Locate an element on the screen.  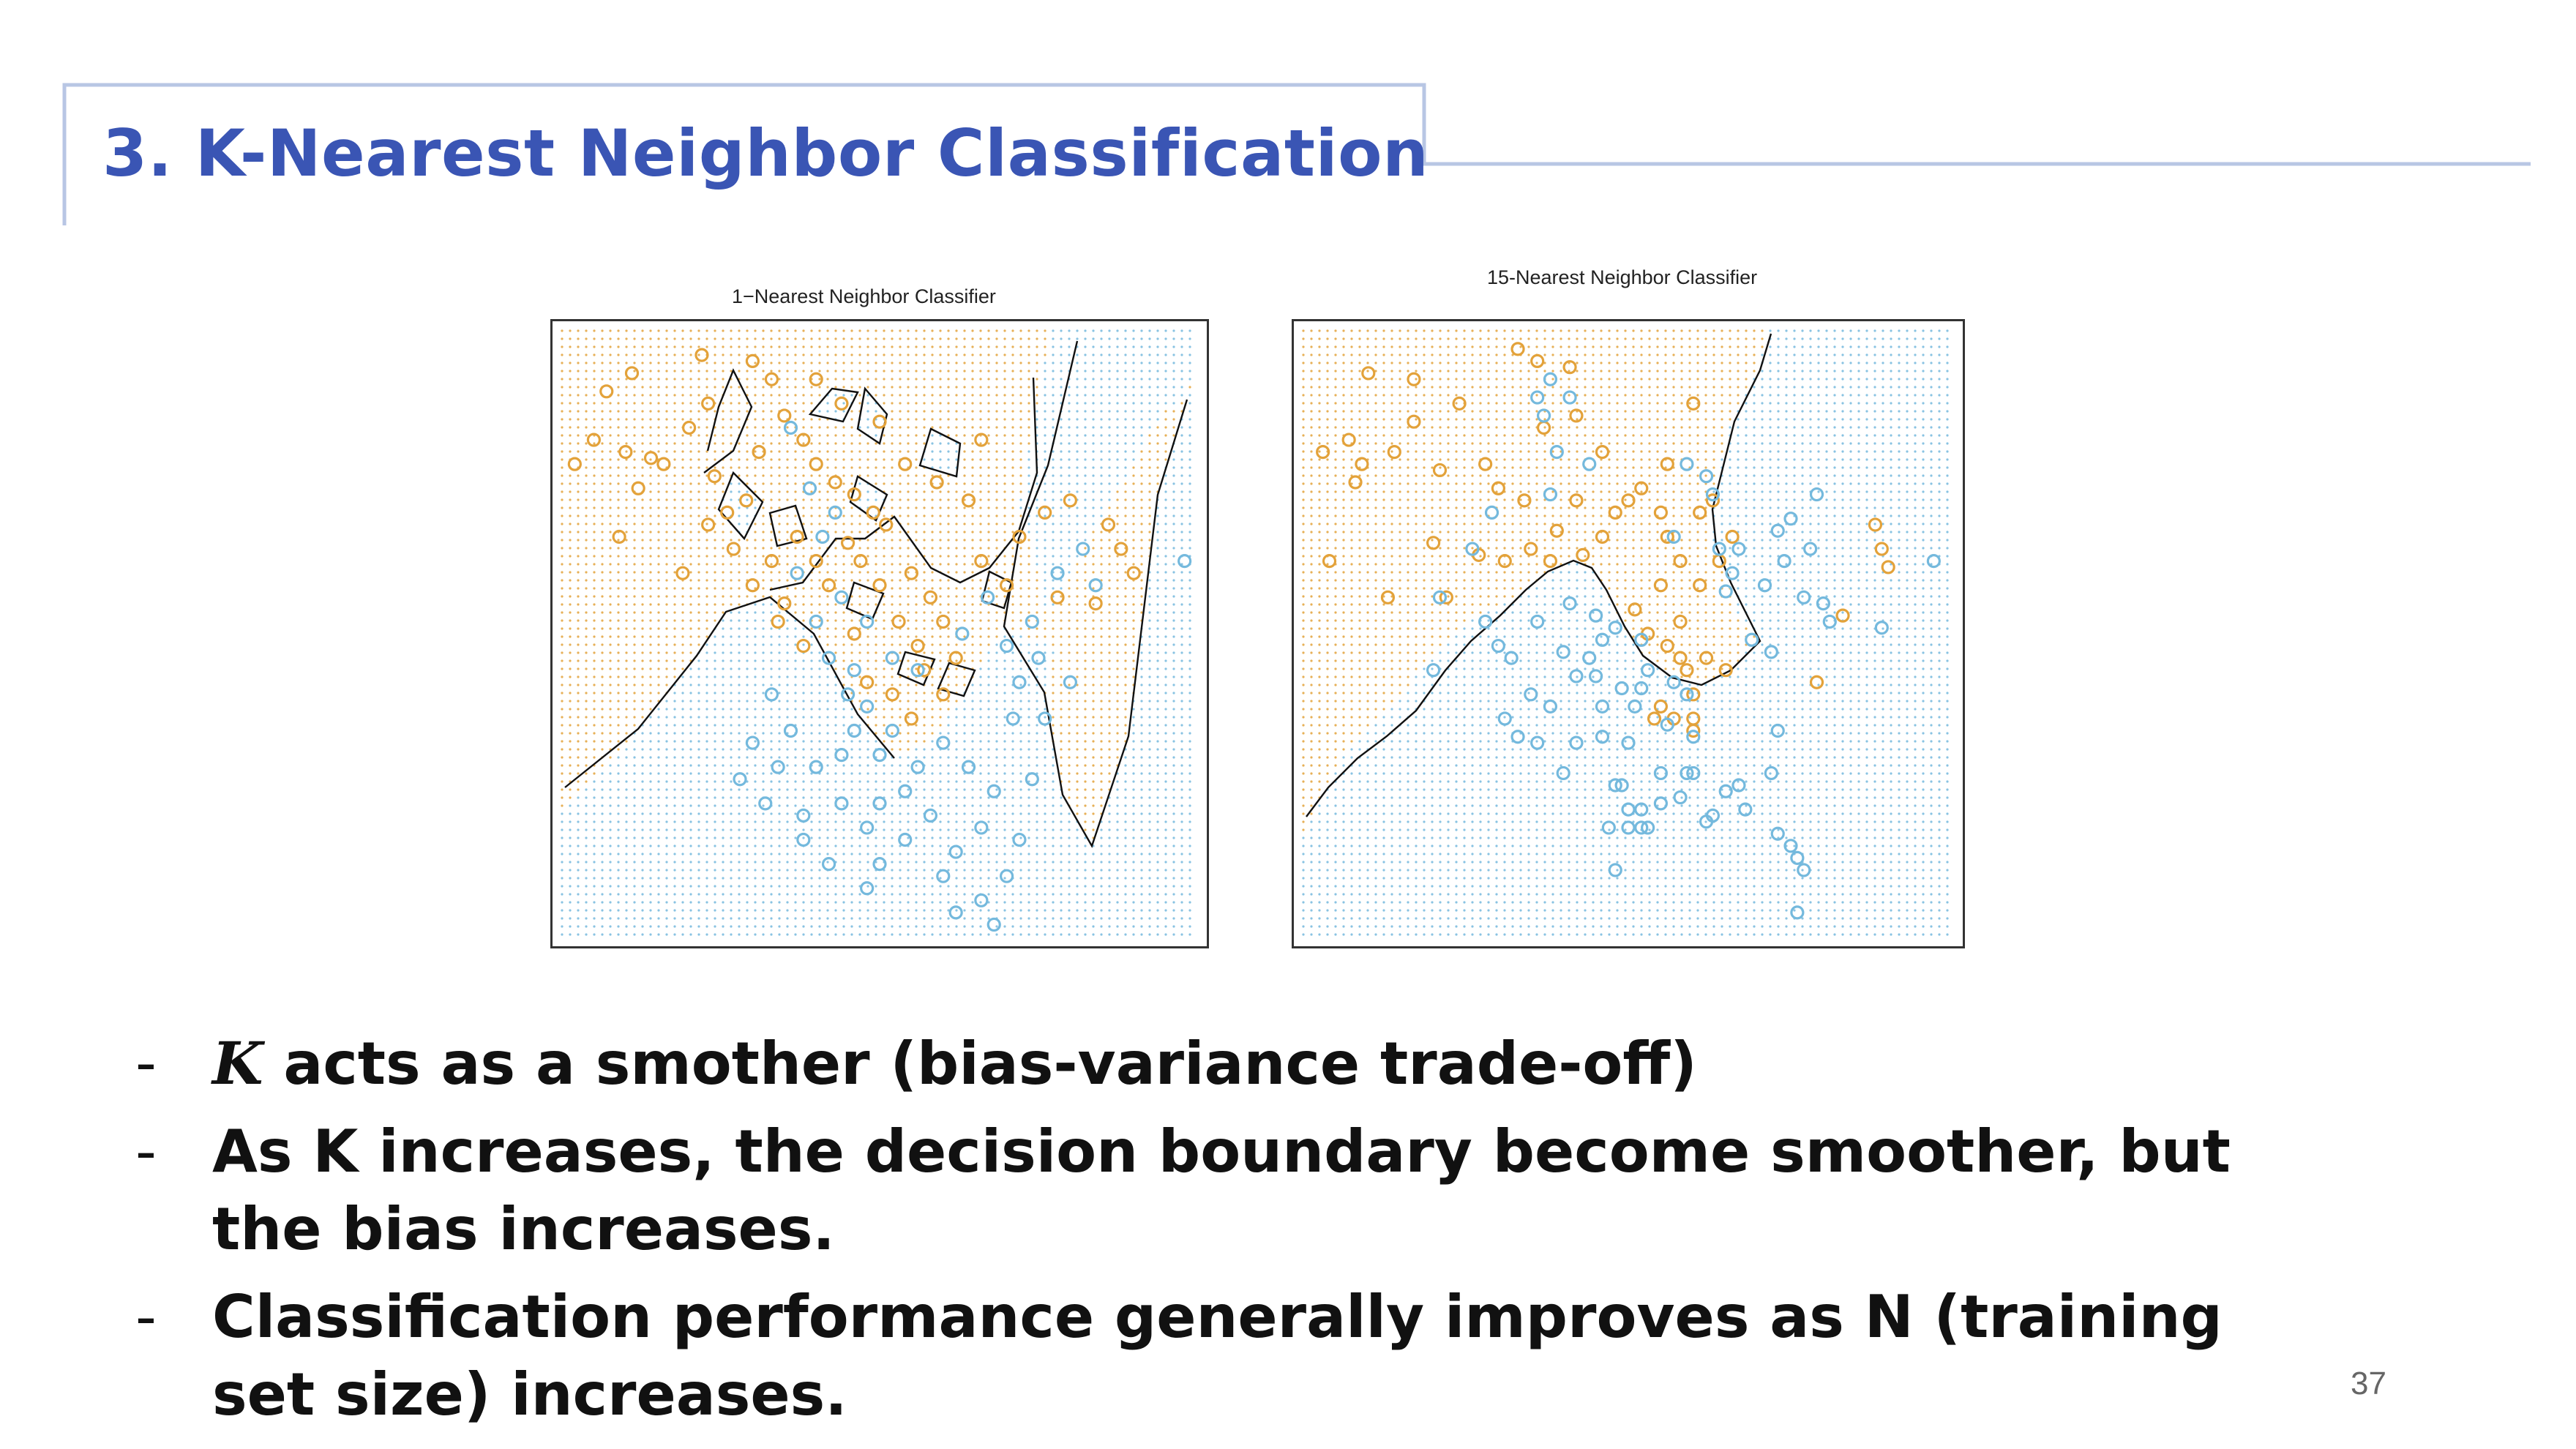
k-variable: K is located at coordinates (237, 1063).